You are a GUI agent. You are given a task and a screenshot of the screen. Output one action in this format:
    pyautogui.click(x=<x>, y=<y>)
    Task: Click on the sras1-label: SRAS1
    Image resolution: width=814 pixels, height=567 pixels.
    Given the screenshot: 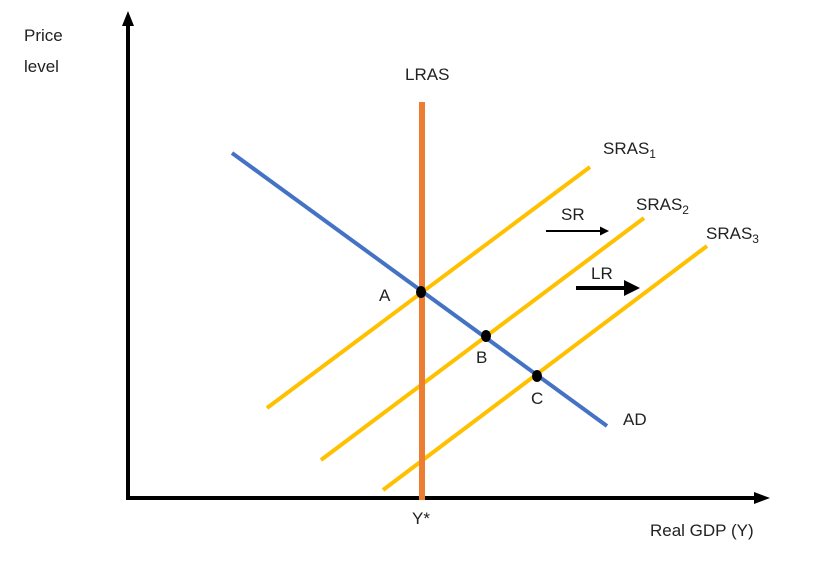 What is the action you would take?
    pyautogui.click(x=629, y=150)
    